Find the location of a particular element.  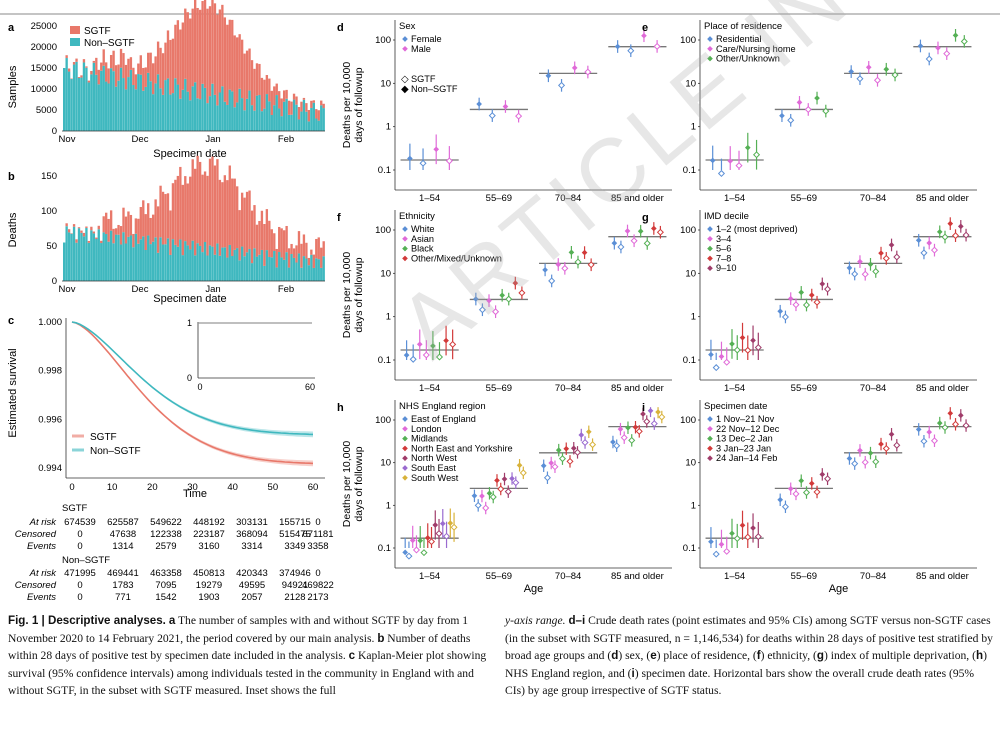

risk-cell: 515475 is located at coordinates (295, 534).